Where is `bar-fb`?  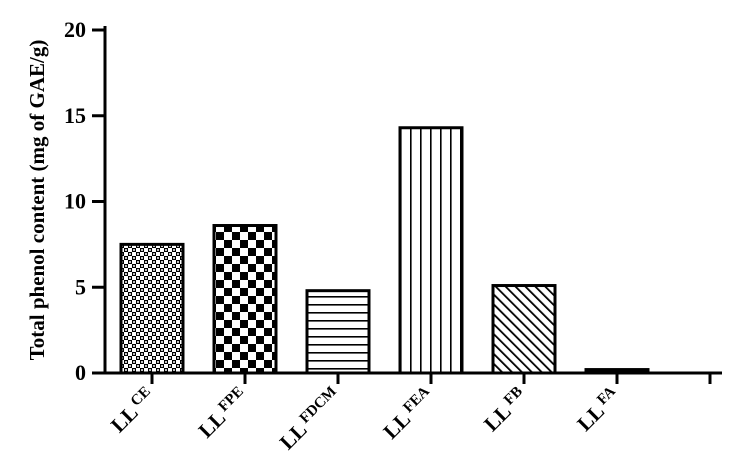
bar-fb is located at coordinates (524, 329).